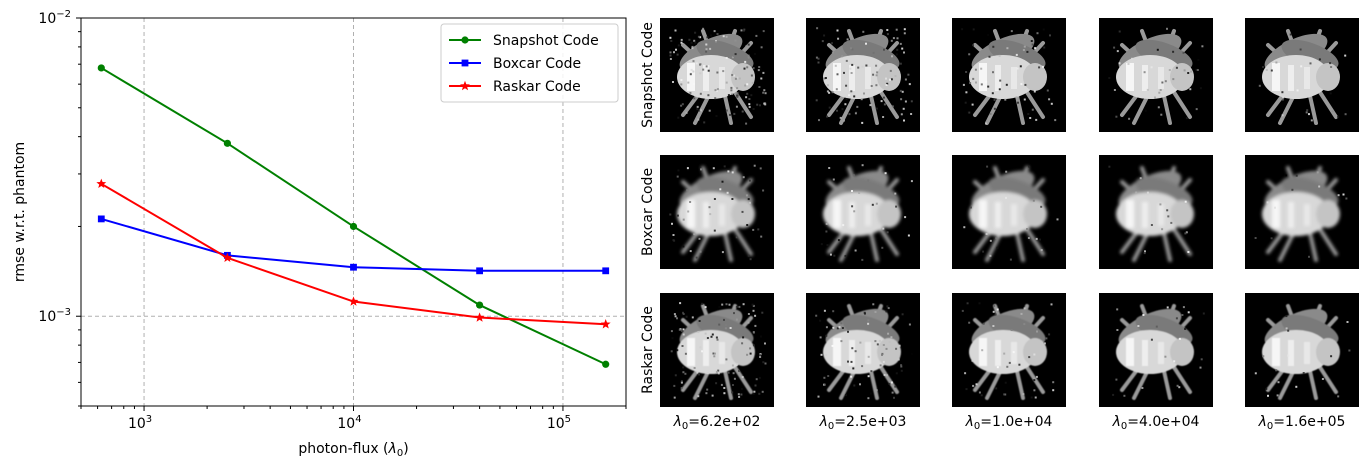 Image resolution: width=1364 pixels, height=459 pixels. I want to click on column-label: λ0=6.2e+02, so click(717, 423).